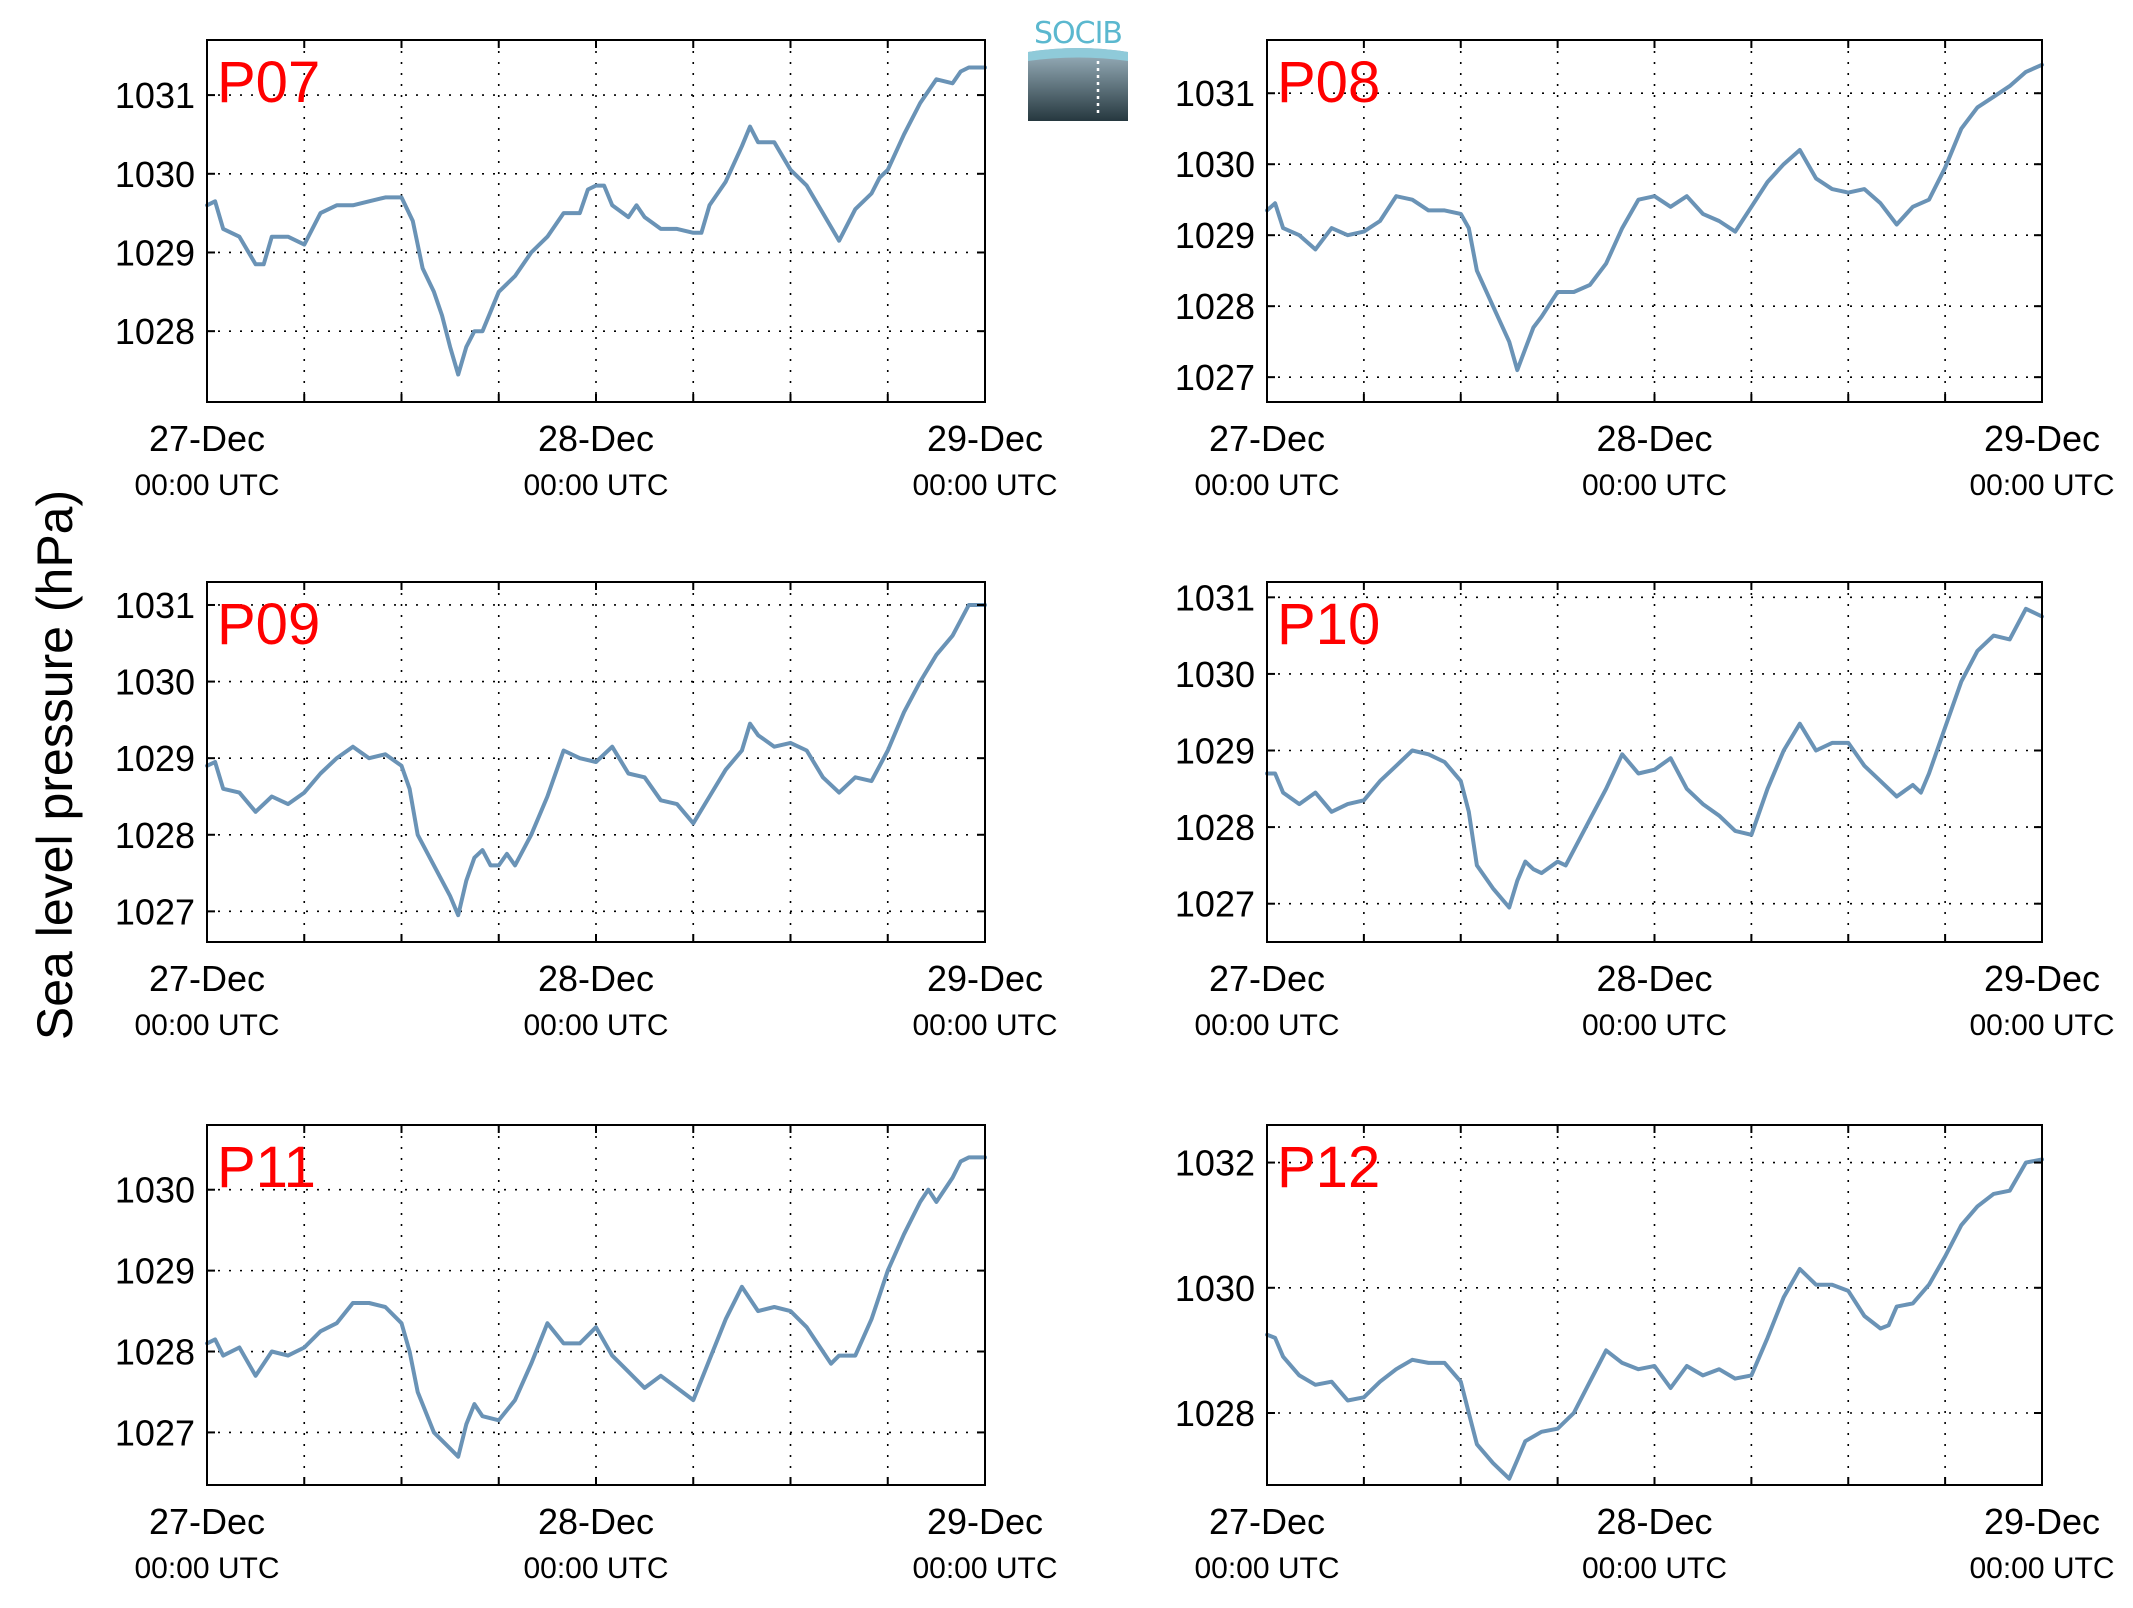 The height and width of the screenshot is (1608, 2133). I want to click on station-label: P07, so click(268, 82).